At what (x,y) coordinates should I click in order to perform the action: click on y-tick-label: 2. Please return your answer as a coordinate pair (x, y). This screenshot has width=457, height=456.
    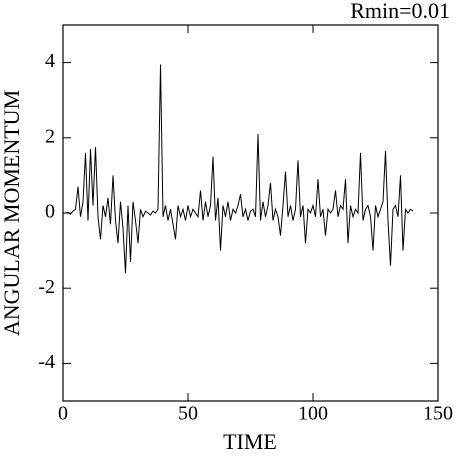
    Looking at the image, I should click on (50, 136).